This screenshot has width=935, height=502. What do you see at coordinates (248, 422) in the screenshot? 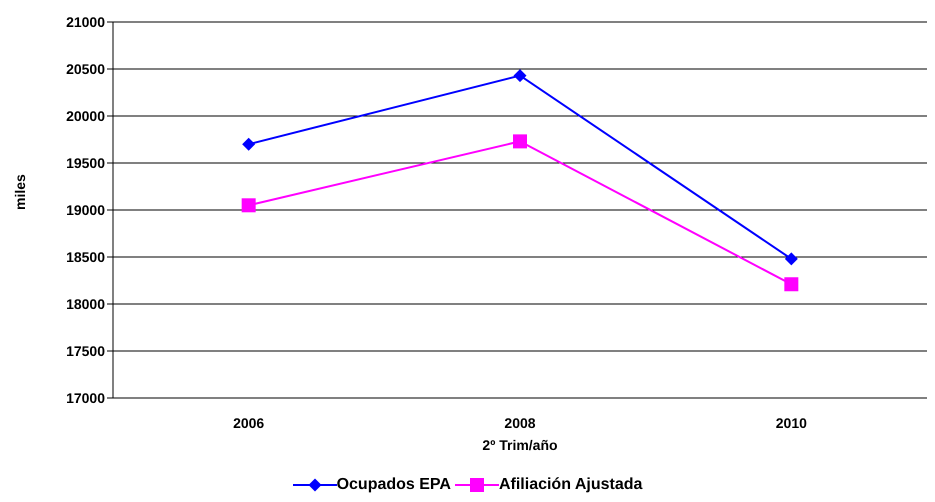
I see `x-tick-label: 2006` at bounding box center [248, 422].